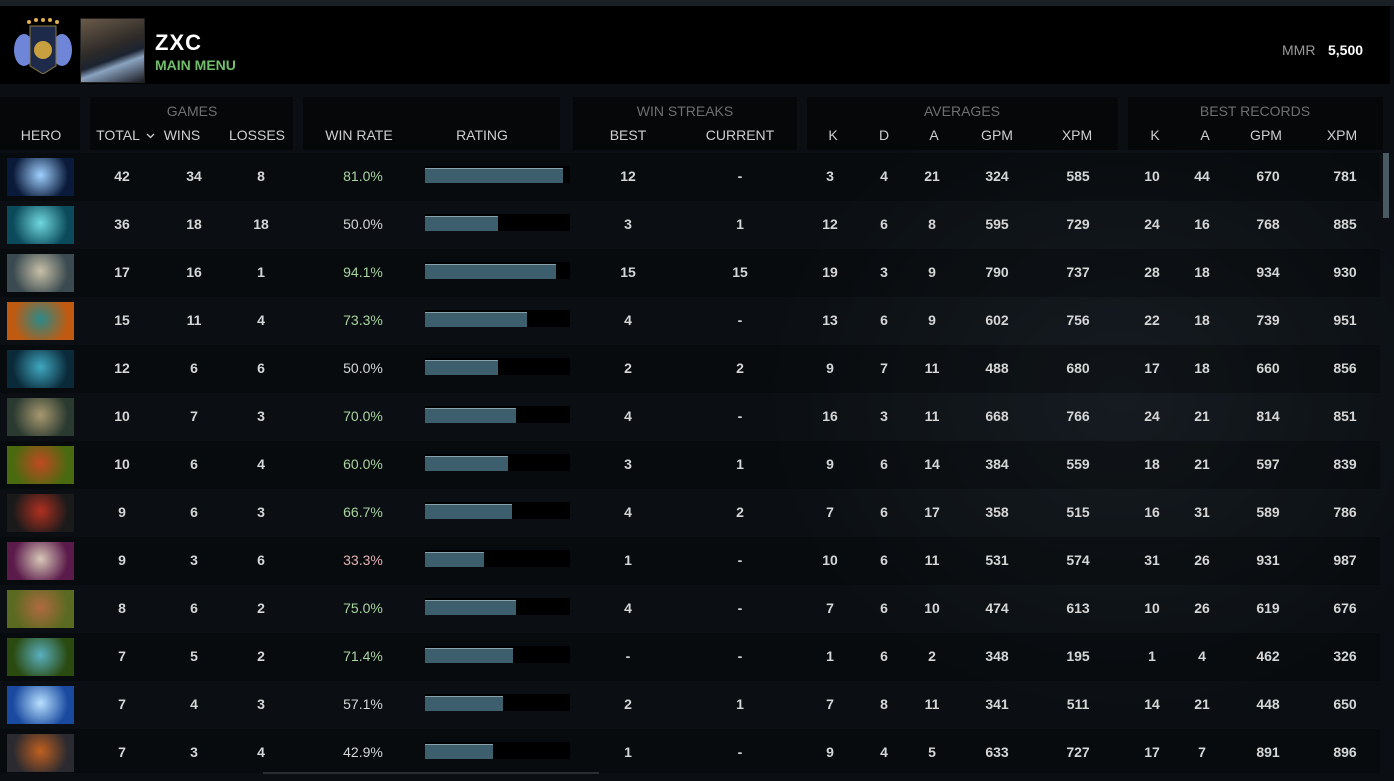 This screenshot has height=781, width=1394. I want to click on col-avg-xpm: XPM, so click(1077, 135).